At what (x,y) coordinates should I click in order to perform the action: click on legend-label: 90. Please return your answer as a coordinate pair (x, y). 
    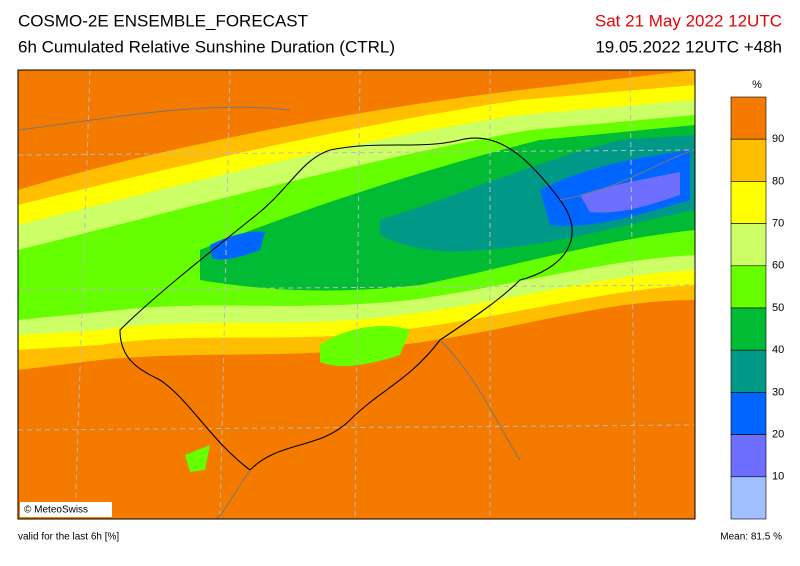
    Looking at the image, I should click on (778, 139).